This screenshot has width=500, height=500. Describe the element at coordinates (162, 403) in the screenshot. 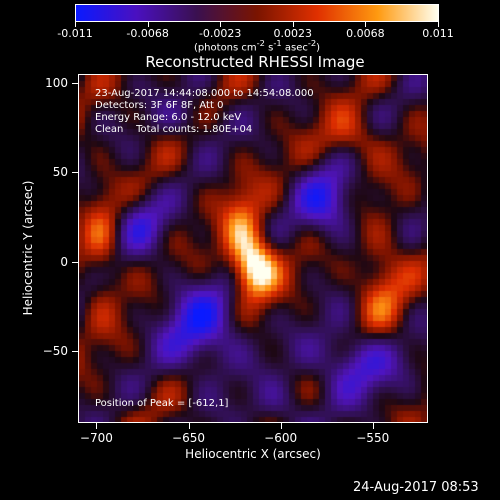

I see `peak-position: Position of Peak = [-612,1]` at that location.